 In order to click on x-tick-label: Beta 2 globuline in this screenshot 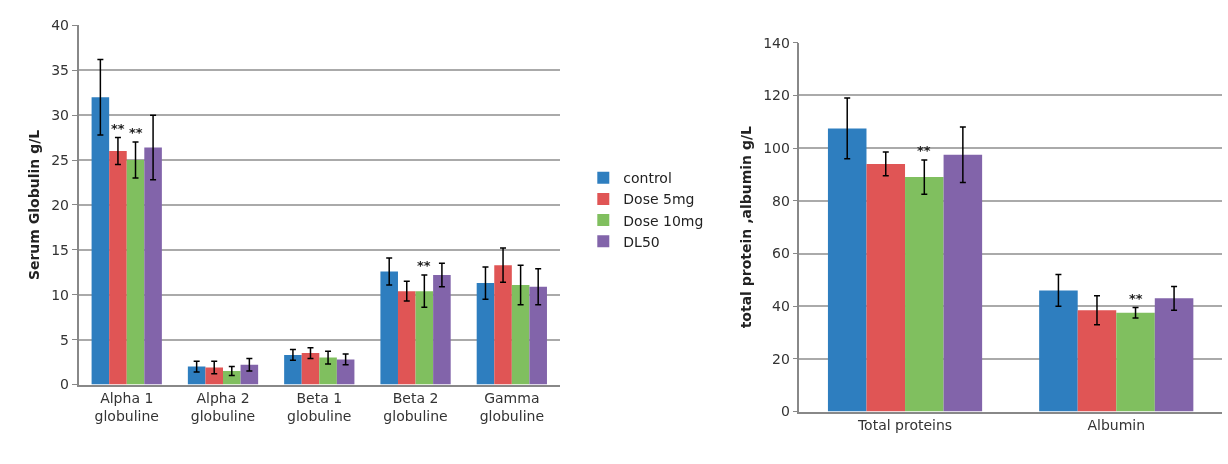, I will do `click(415, 407)`.